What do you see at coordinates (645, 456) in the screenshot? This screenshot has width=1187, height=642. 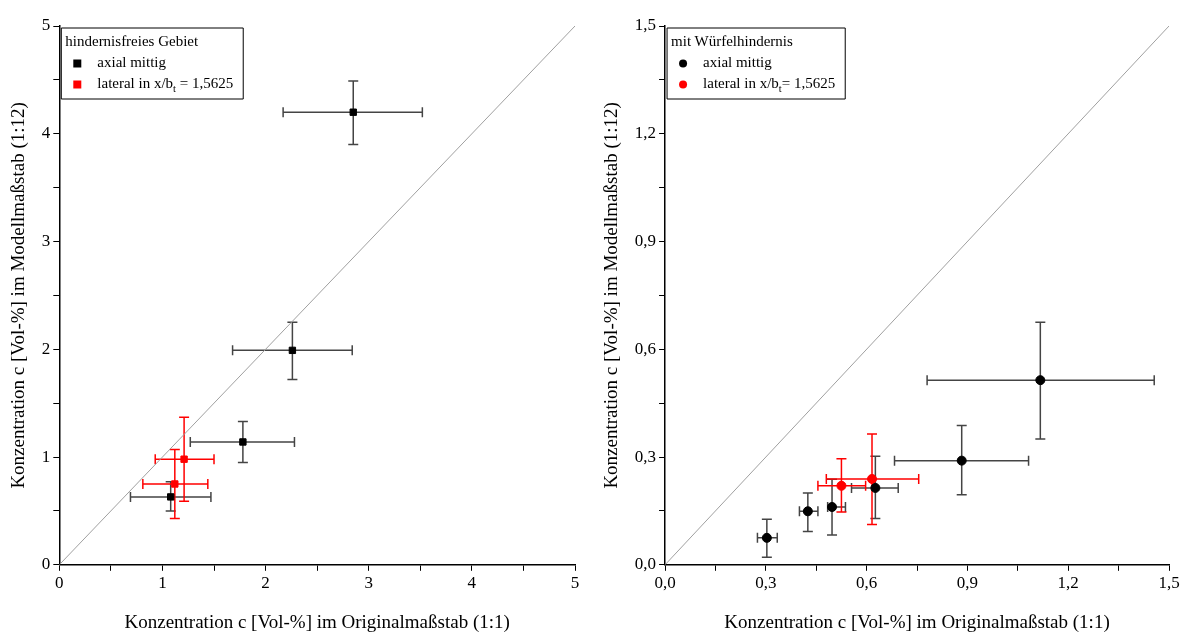 I see `y-tick-label: 0,3` at bounding box center [645, 456].